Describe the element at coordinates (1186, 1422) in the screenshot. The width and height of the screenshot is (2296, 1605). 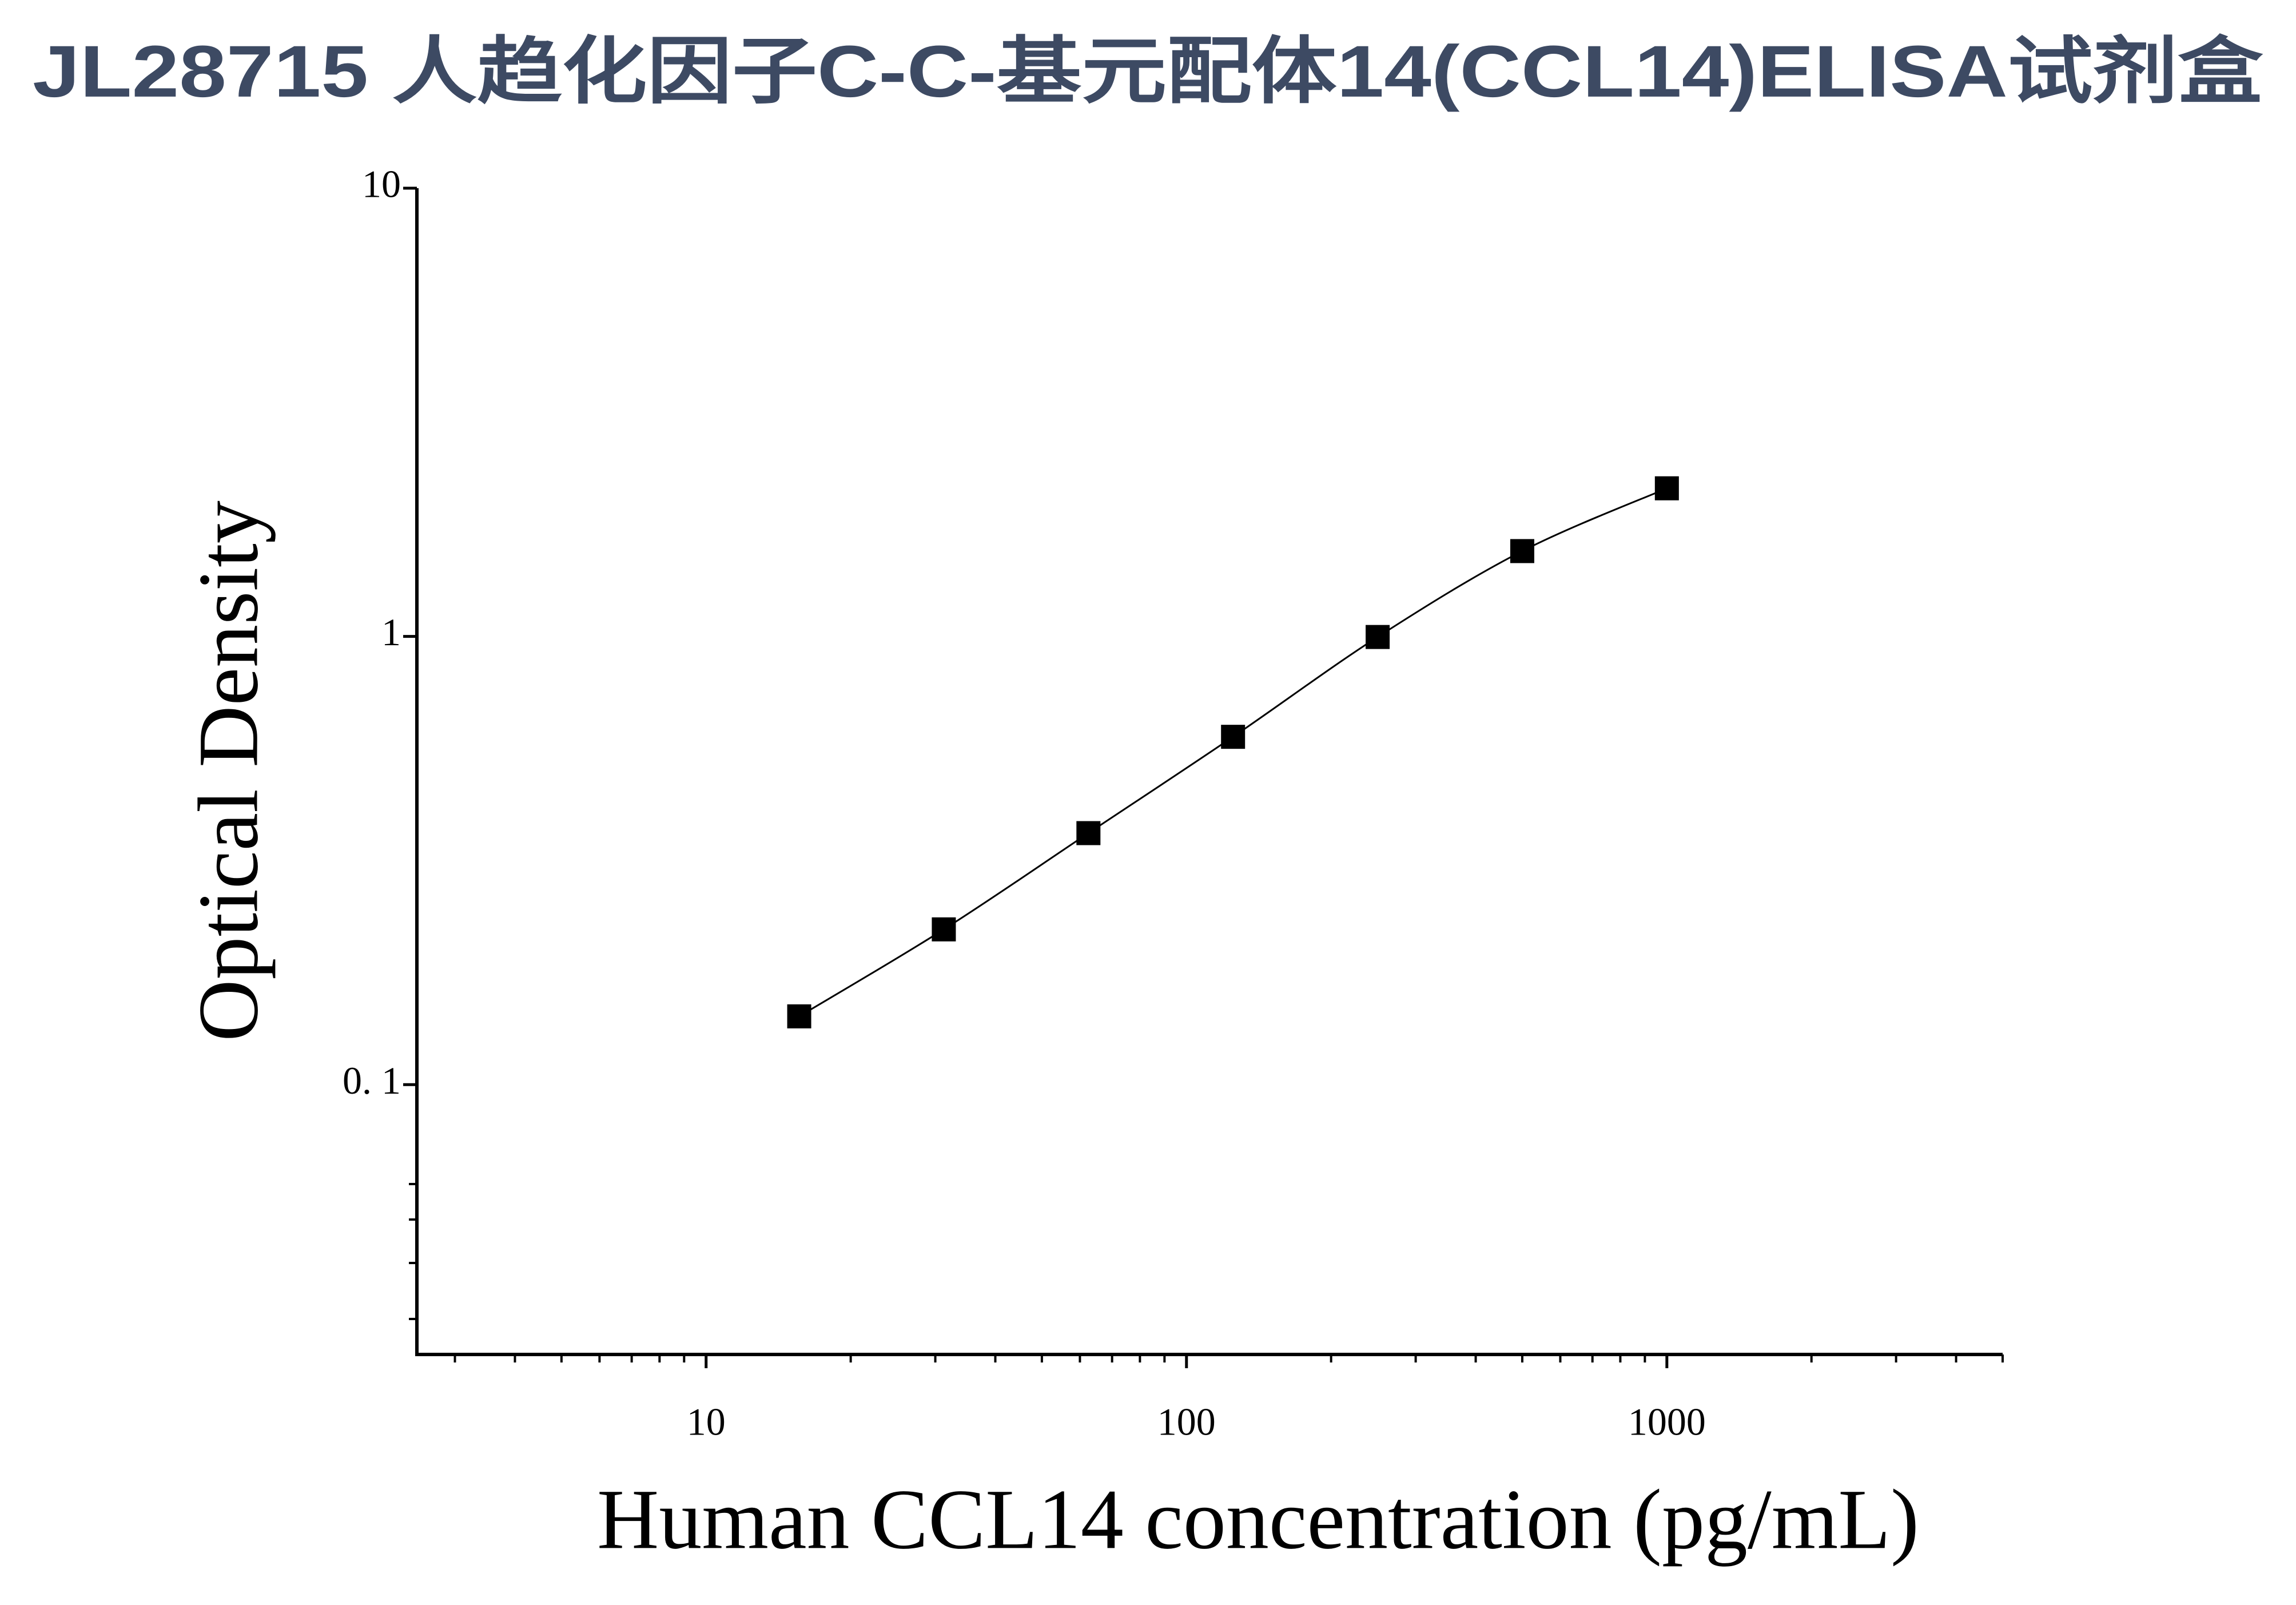
I see `x-tick-label: 100` at that location.